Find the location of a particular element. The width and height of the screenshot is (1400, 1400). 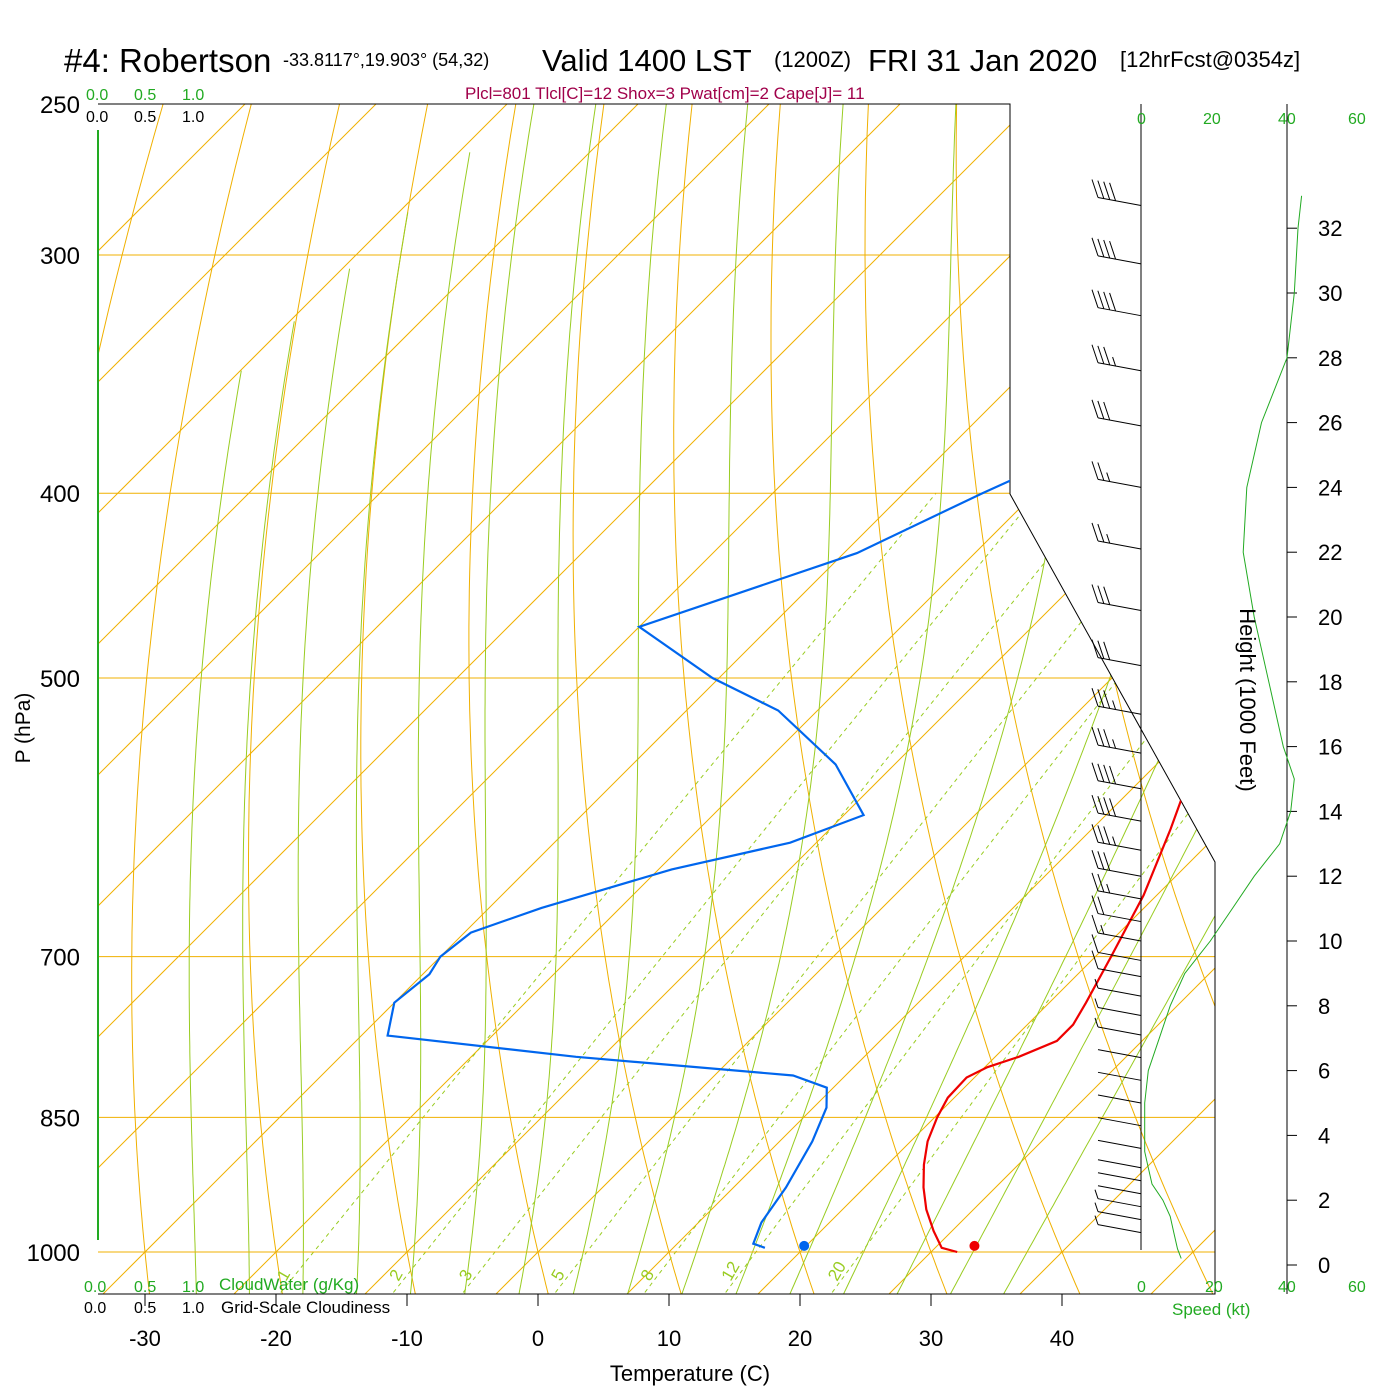

valid-date: FRI 31 Jan 2020 is located at coordinates (982, 60).